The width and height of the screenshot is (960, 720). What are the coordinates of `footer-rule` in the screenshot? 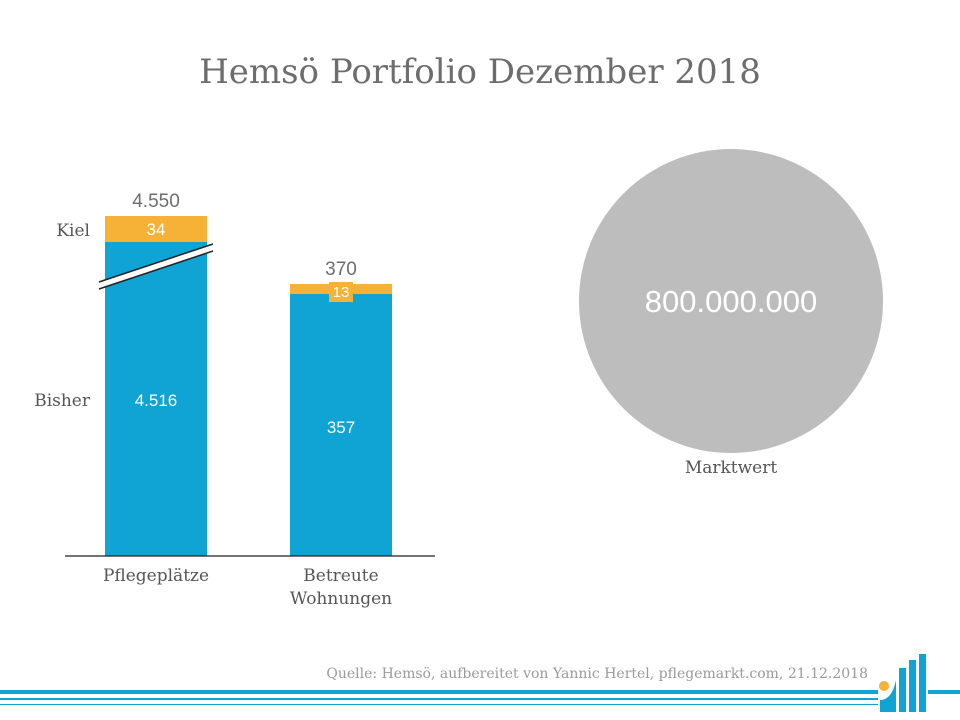 It's located at (480, 697).